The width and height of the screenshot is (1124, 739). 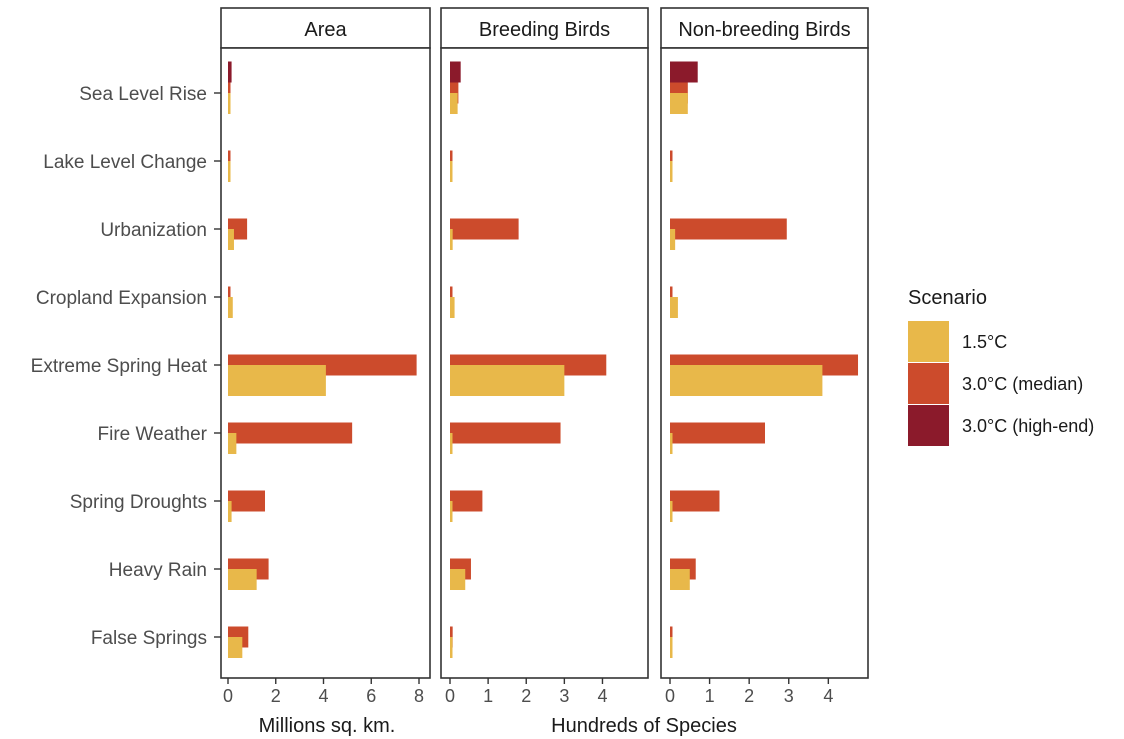 I want to click on bar: Fire Weather — 3.0°C (median): 5.2, so click(x=290, y=433).